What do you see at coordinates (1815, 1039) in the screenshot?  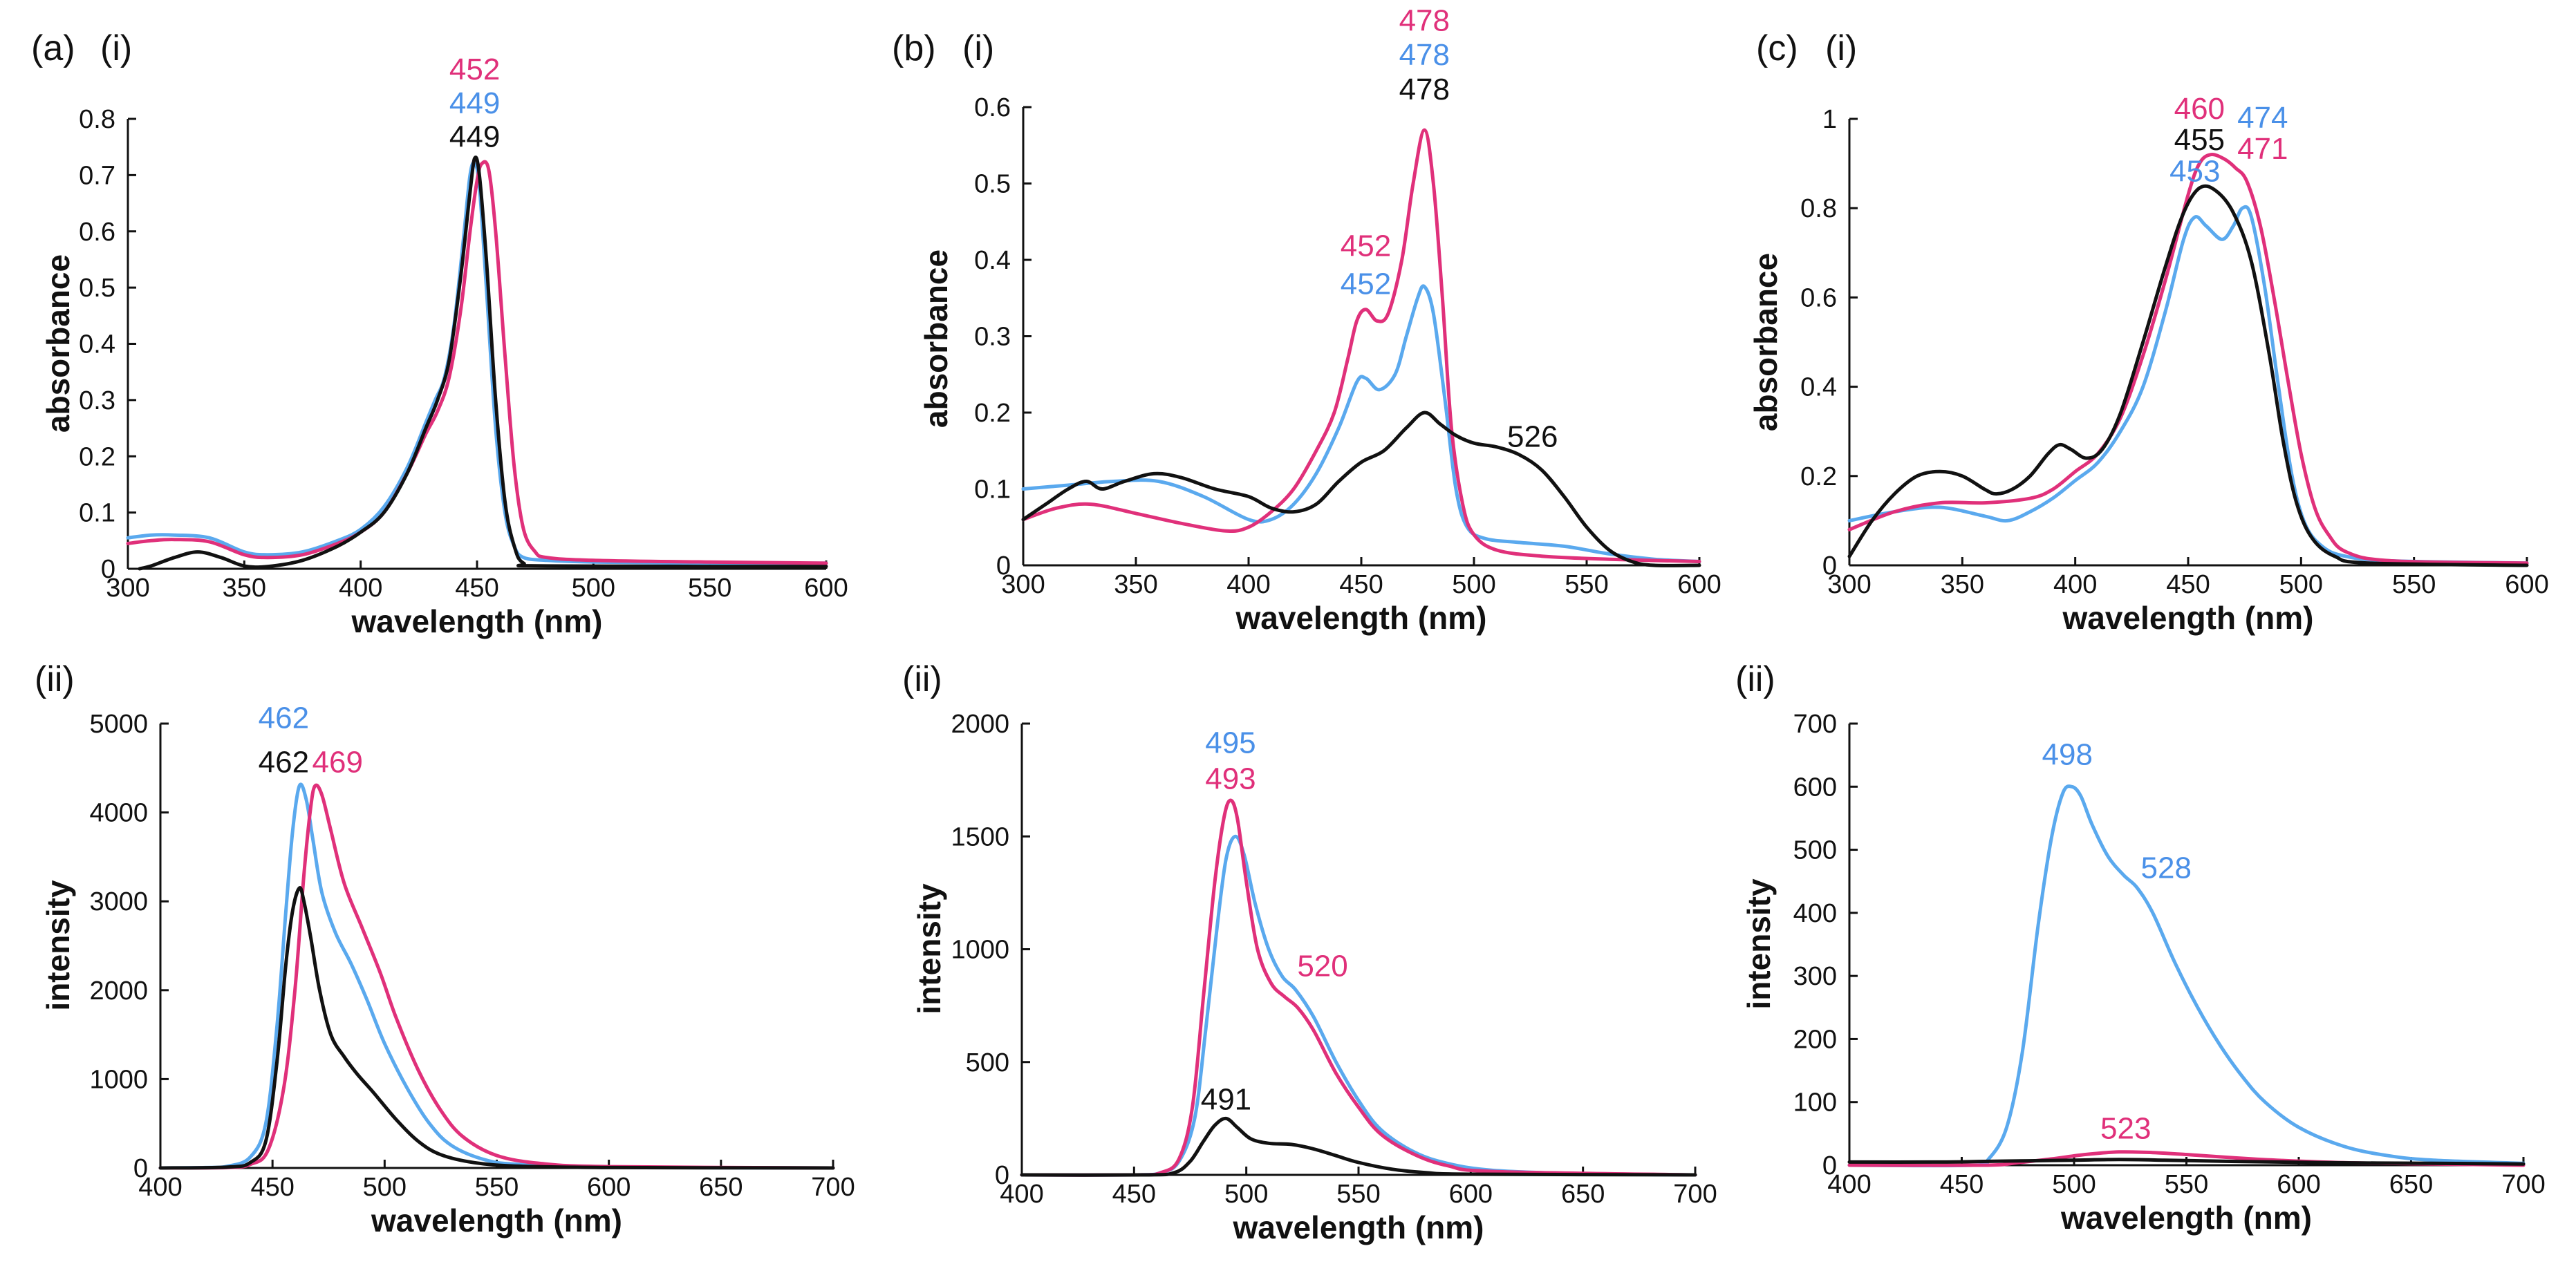 I see `y-tick-label: 200` at bounding box center [1815, 1039].